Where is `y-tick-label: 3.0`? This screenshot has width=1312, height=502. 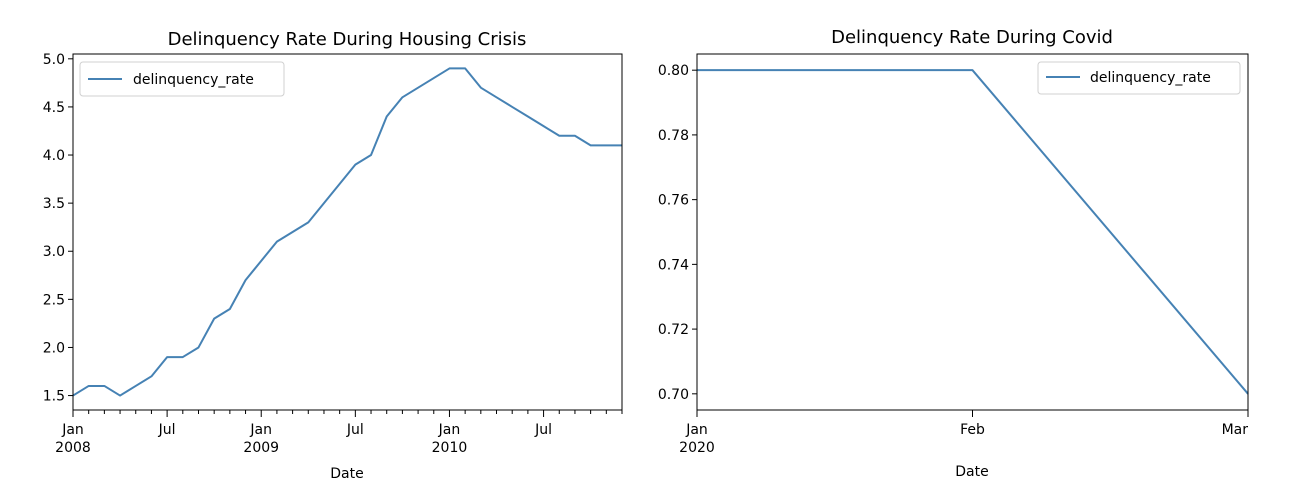 y-tick-label: 3.0 is located at coordinates (54, 252).